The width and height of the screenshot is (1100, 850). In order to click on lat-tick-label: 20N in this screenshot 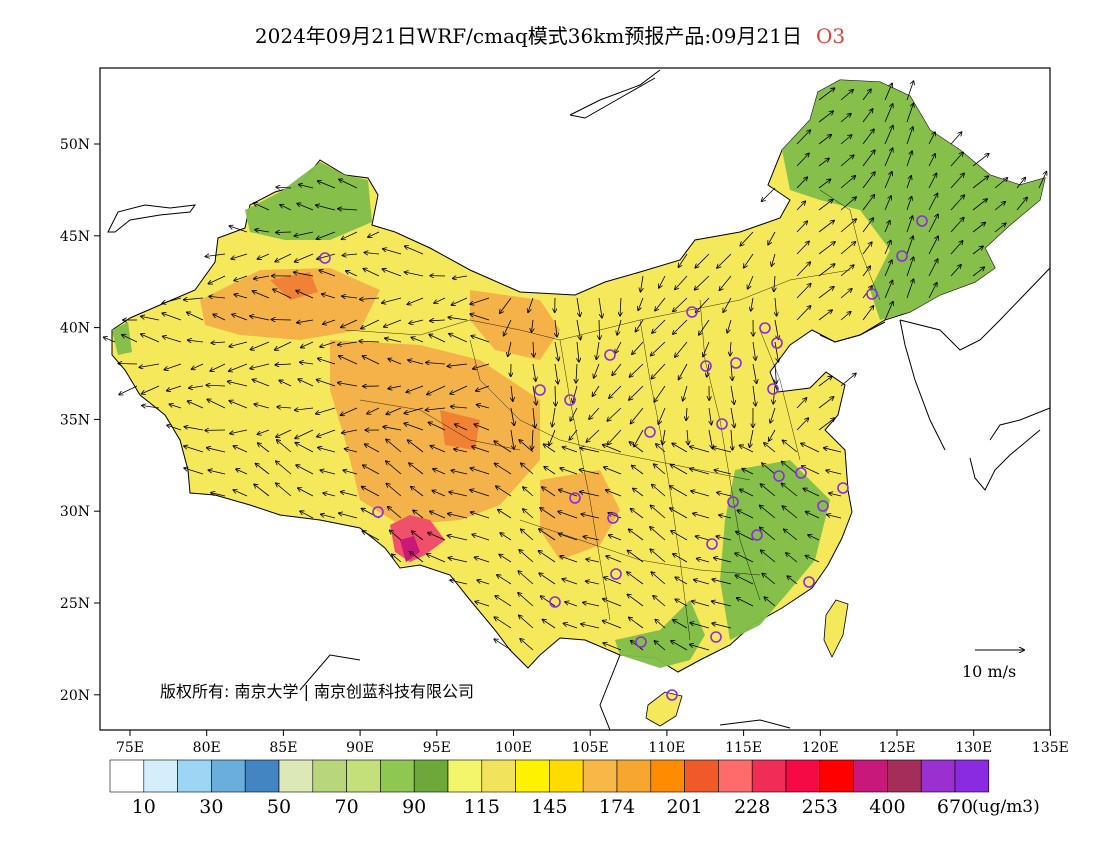, I will do `click(75, 696)`.